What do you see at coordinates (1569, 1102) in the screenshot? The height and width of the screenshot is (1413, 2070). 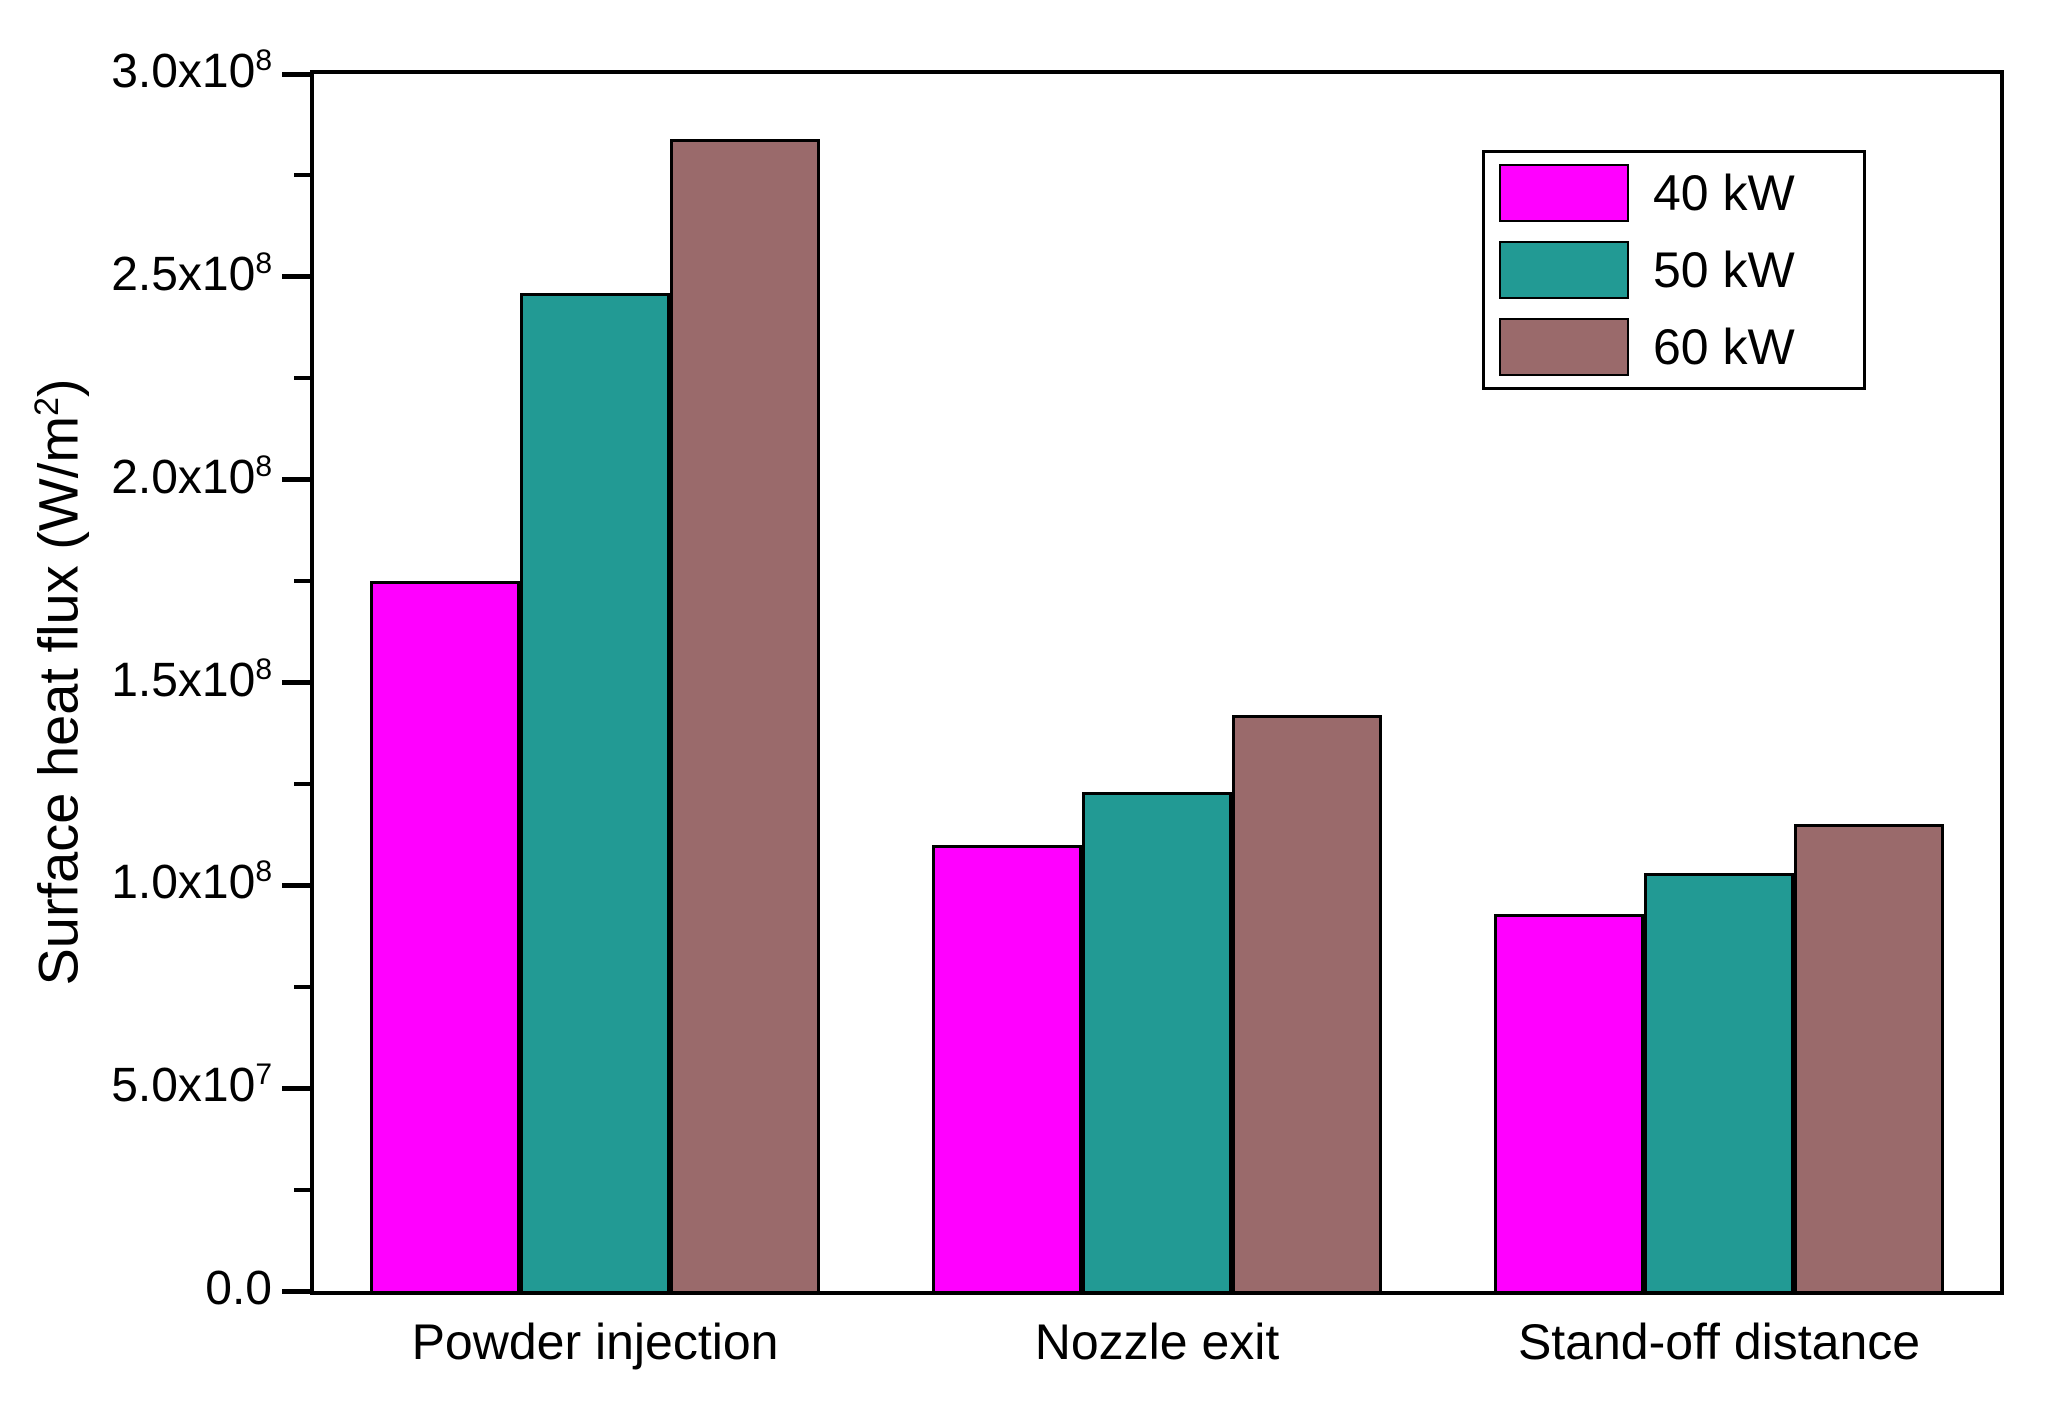 I see `bar-stand-off-distance-40-kw` at bounding box center [1569, 1102].